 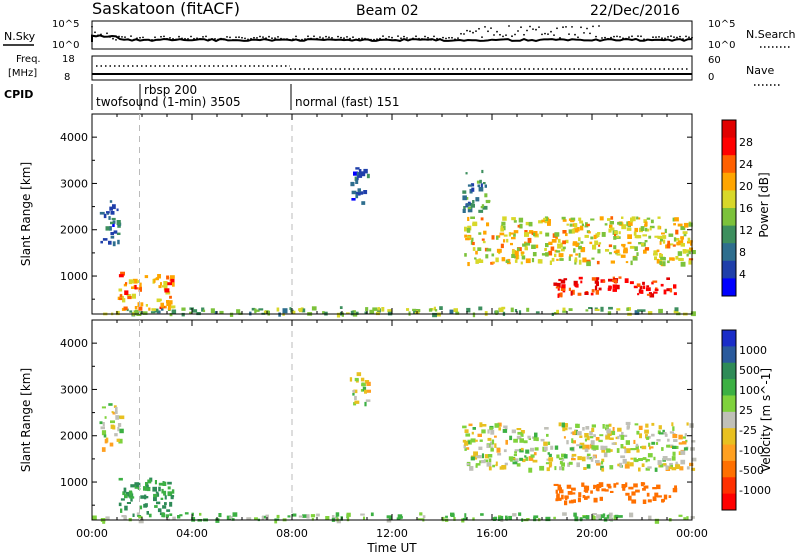 What do you see at coordinates (746, 164) in the screenshot?
I see `colorbar-tick-label: 24` at bounding box center [746, 164].